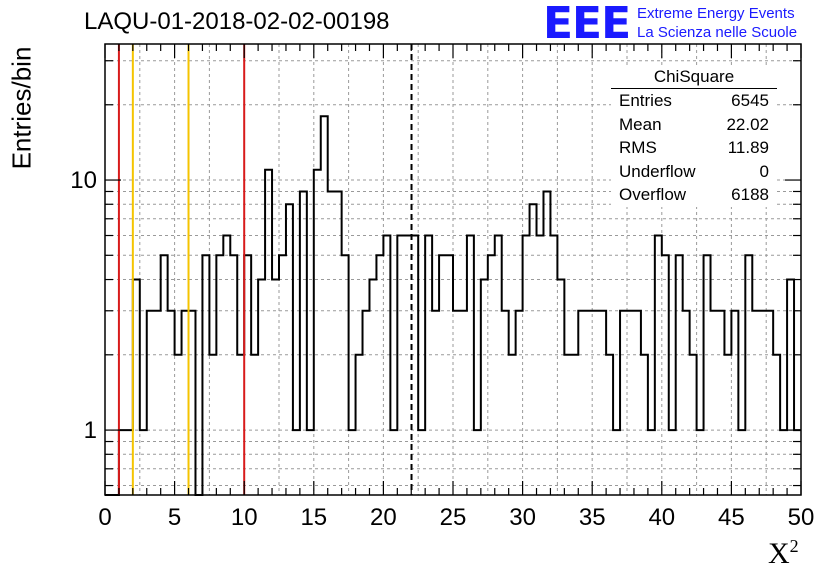 This screenshot has height=572, width=836. What do you see at coordinates (764, 171) in the screenshot?
I see `stats-underflow-value: 0` at bounding box center [764, 171].